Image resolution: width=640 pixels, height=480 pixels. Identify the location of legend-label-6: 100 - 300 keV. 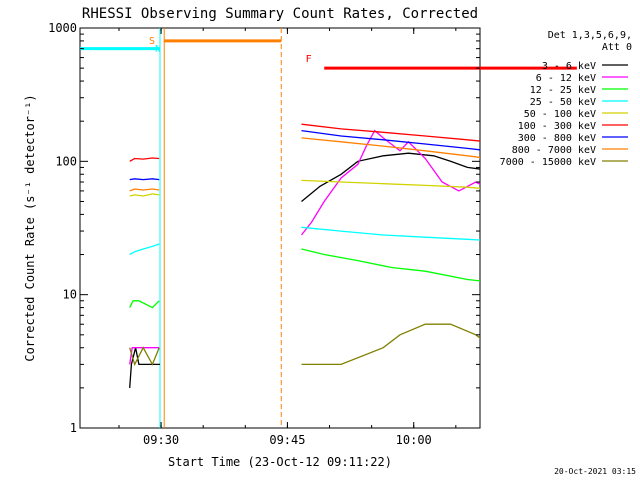
(557, 126).